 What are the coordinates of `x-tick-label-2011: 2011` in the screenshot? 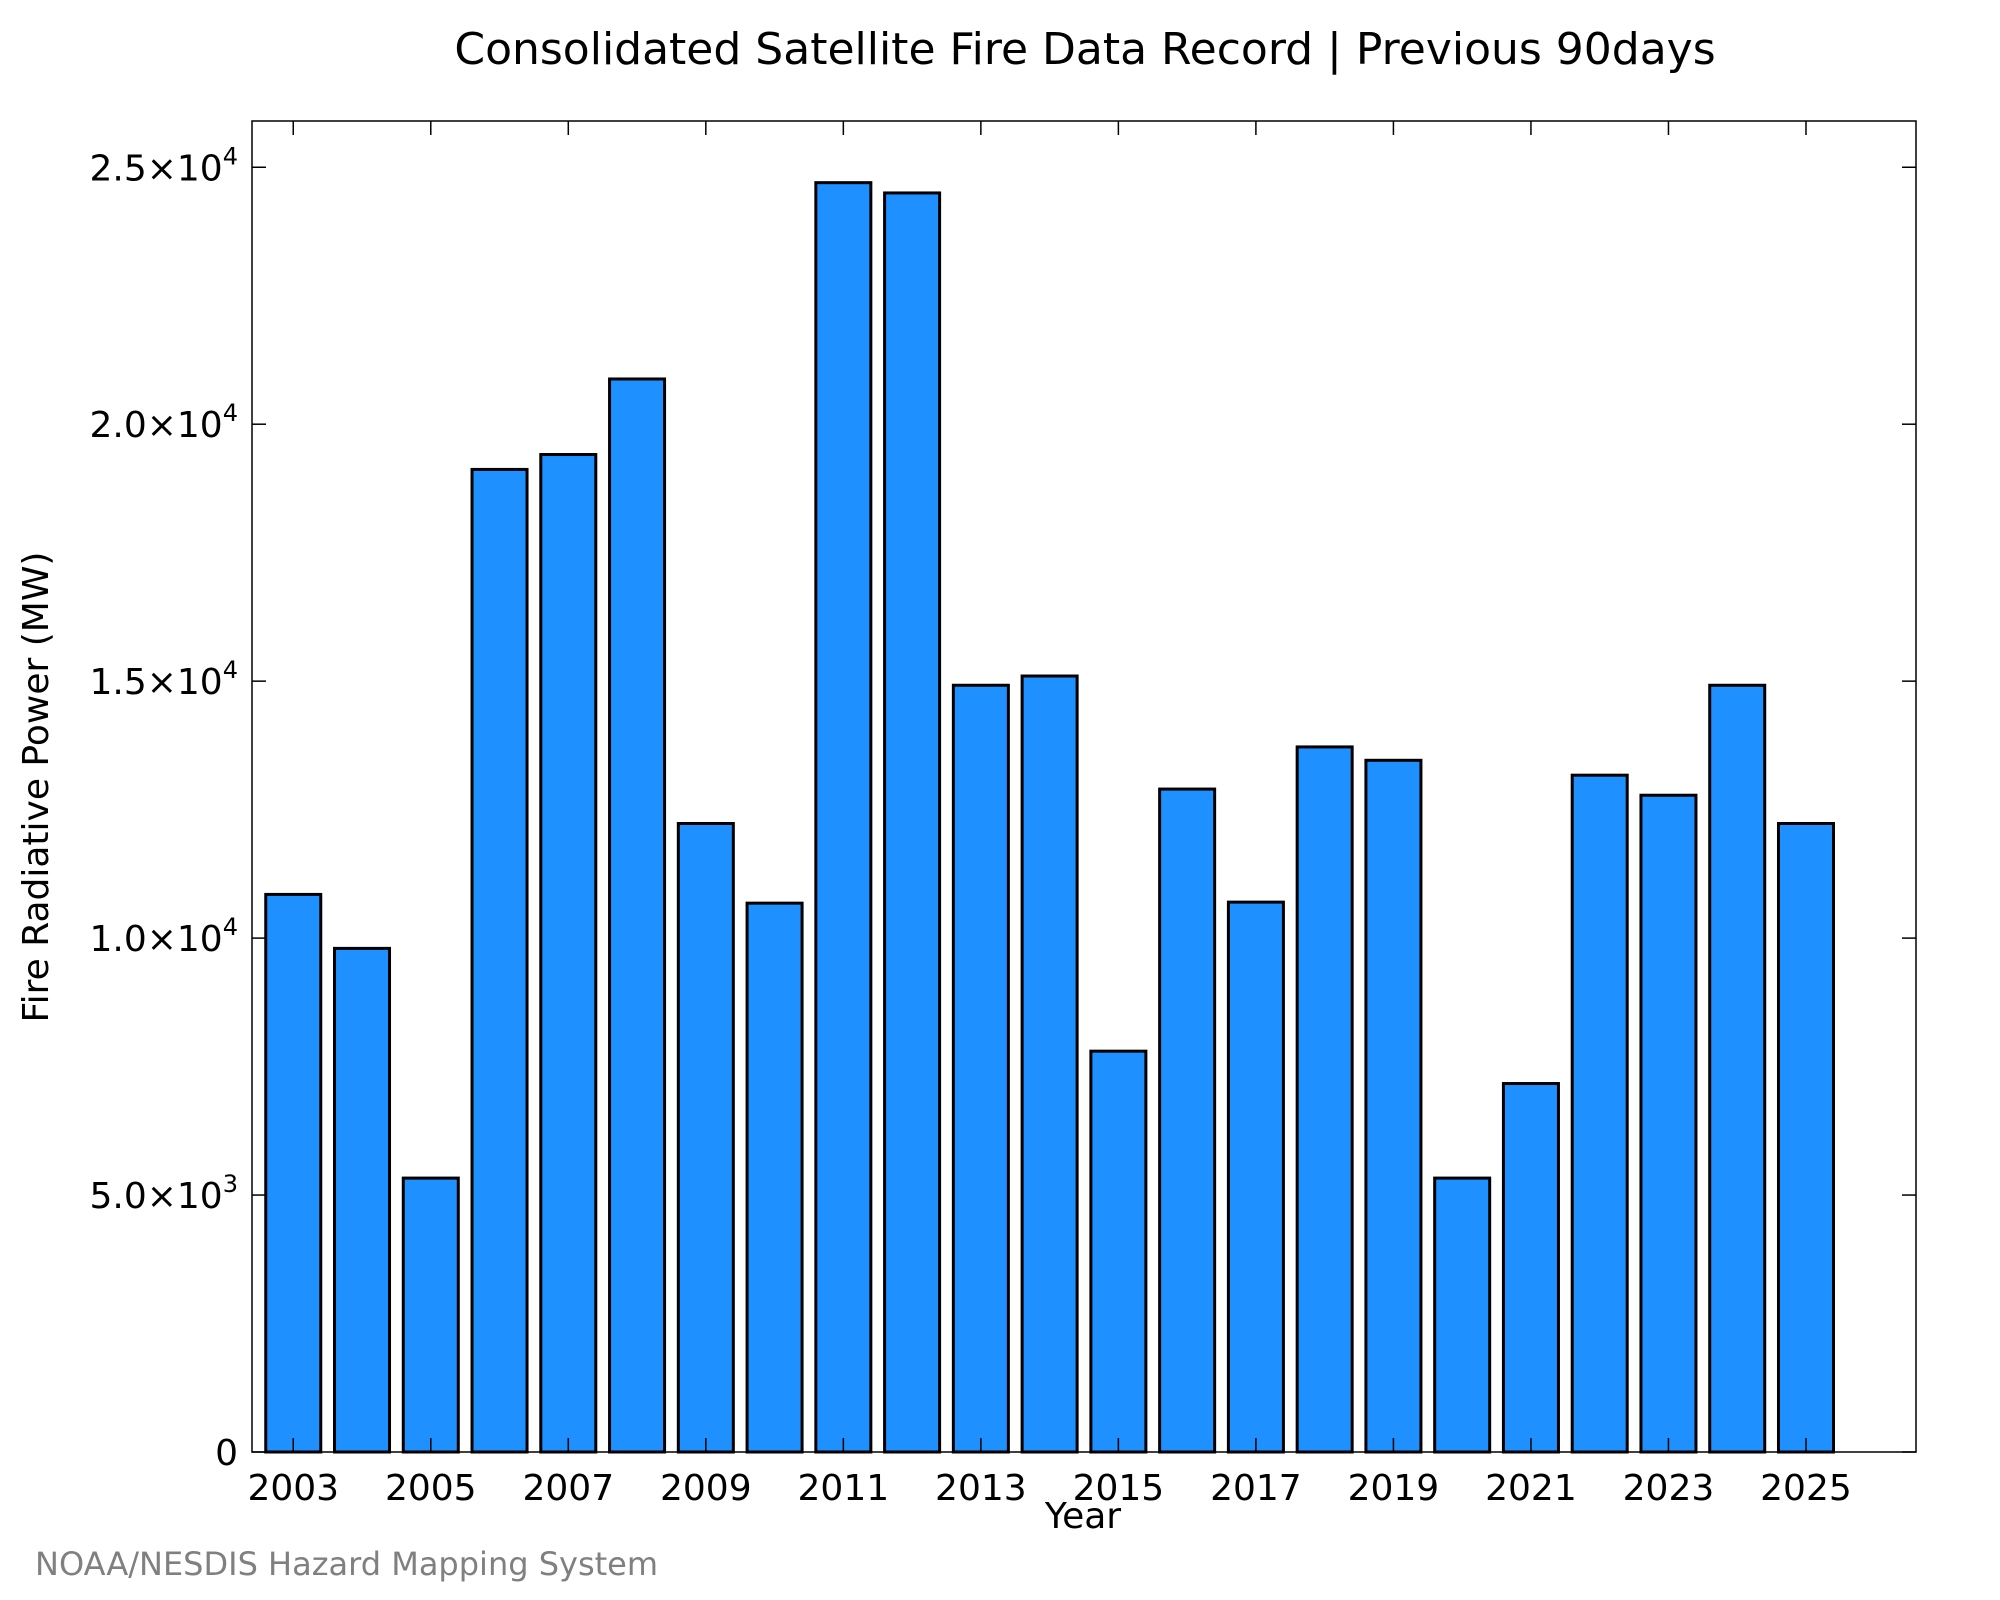 It's located at (844, 1488).